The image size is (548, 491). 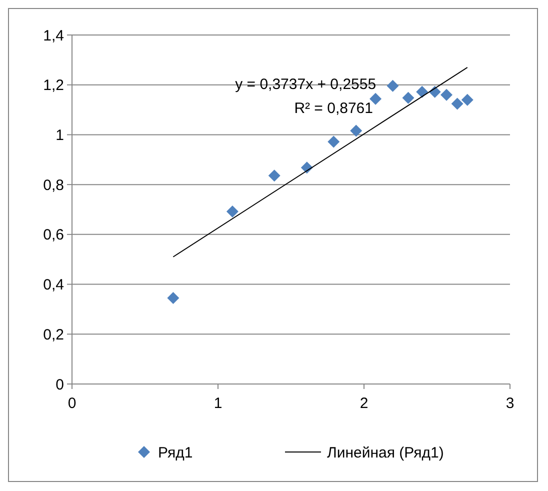 I want to click on y-tick-label: 0,6, so click(x=53, y=235).